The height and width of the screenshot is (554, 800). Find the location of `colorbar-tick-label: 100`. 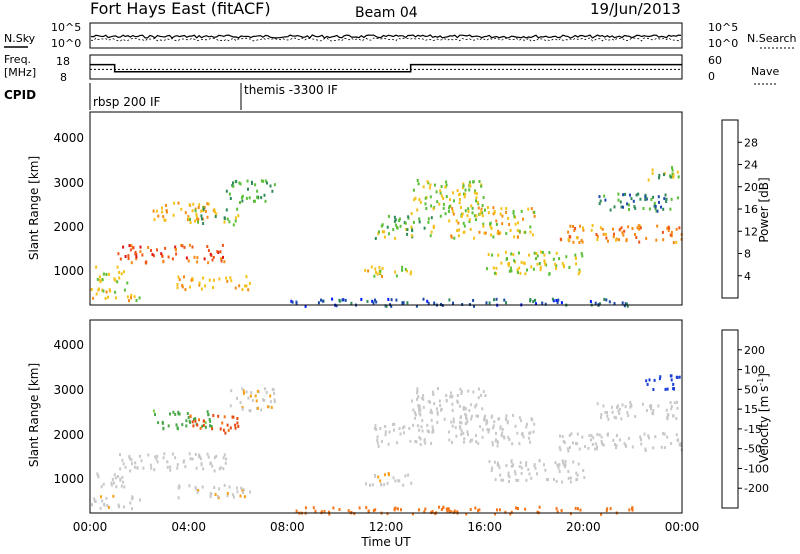

colorbar-tick-label: 100 is located at coordinates (754, 370).